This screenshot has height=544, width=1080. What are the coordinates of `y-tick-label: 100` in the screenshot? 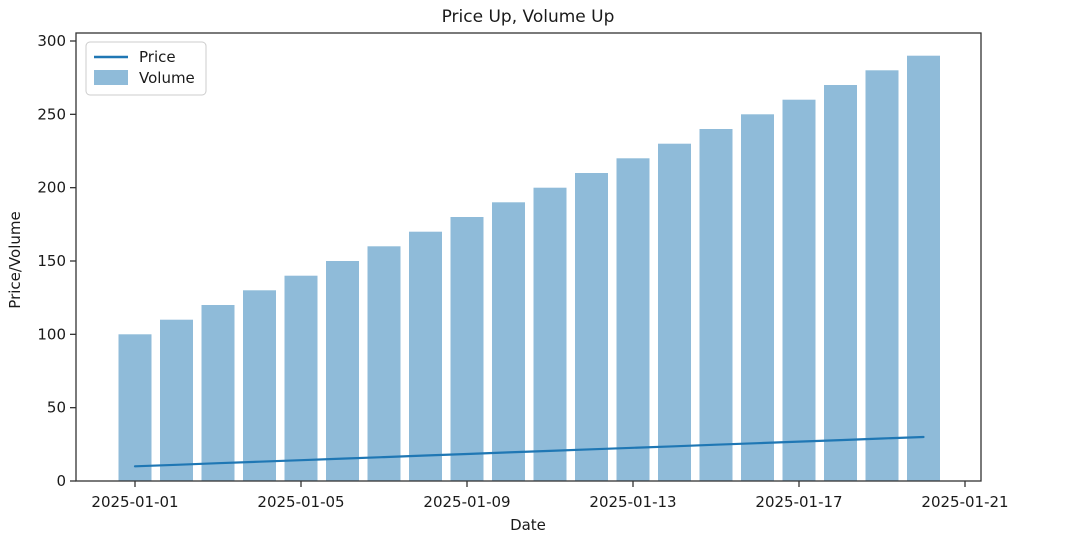 It's located at (51, 334).